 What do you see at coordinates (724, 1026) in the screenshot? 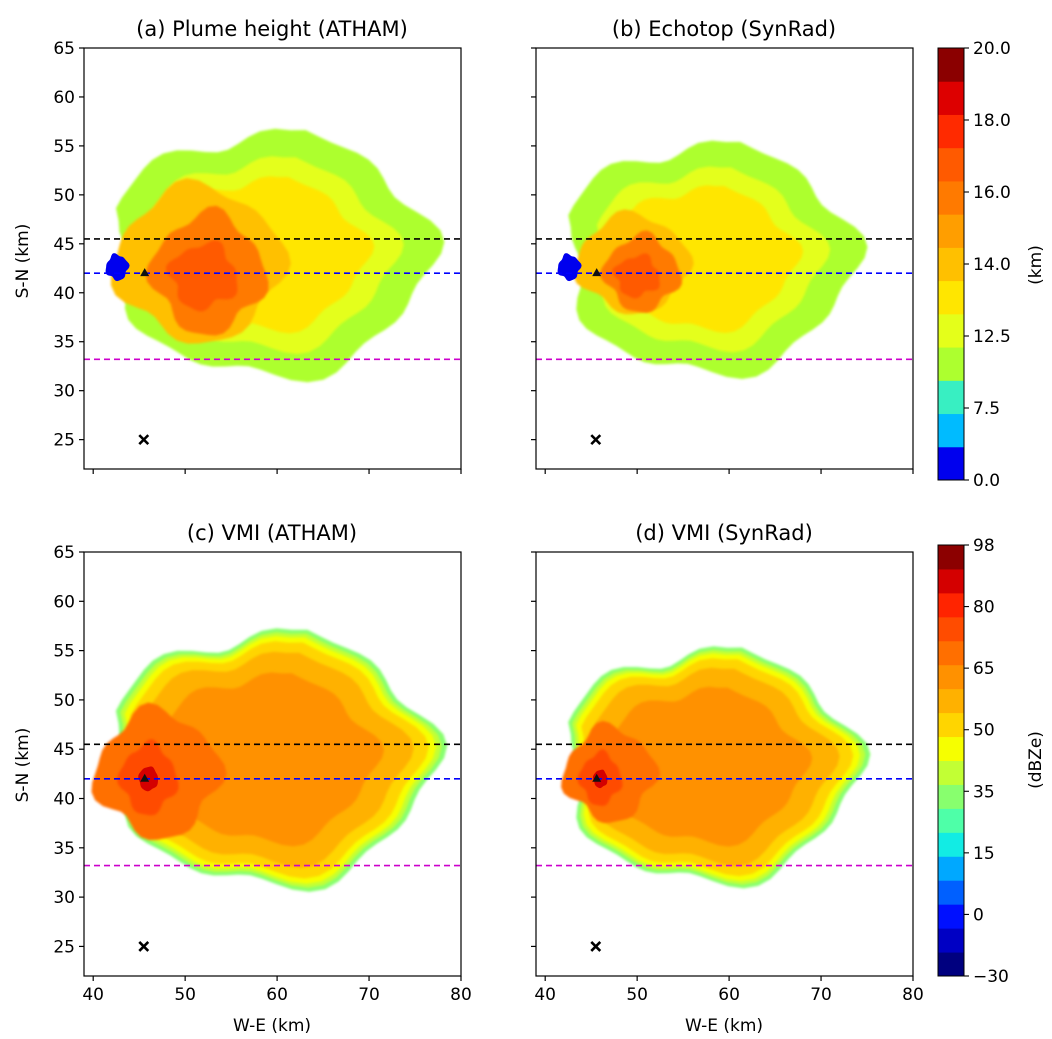
I see `panel-d-x-axis-label: W-E (km)` at bounding box center [724, 1026].